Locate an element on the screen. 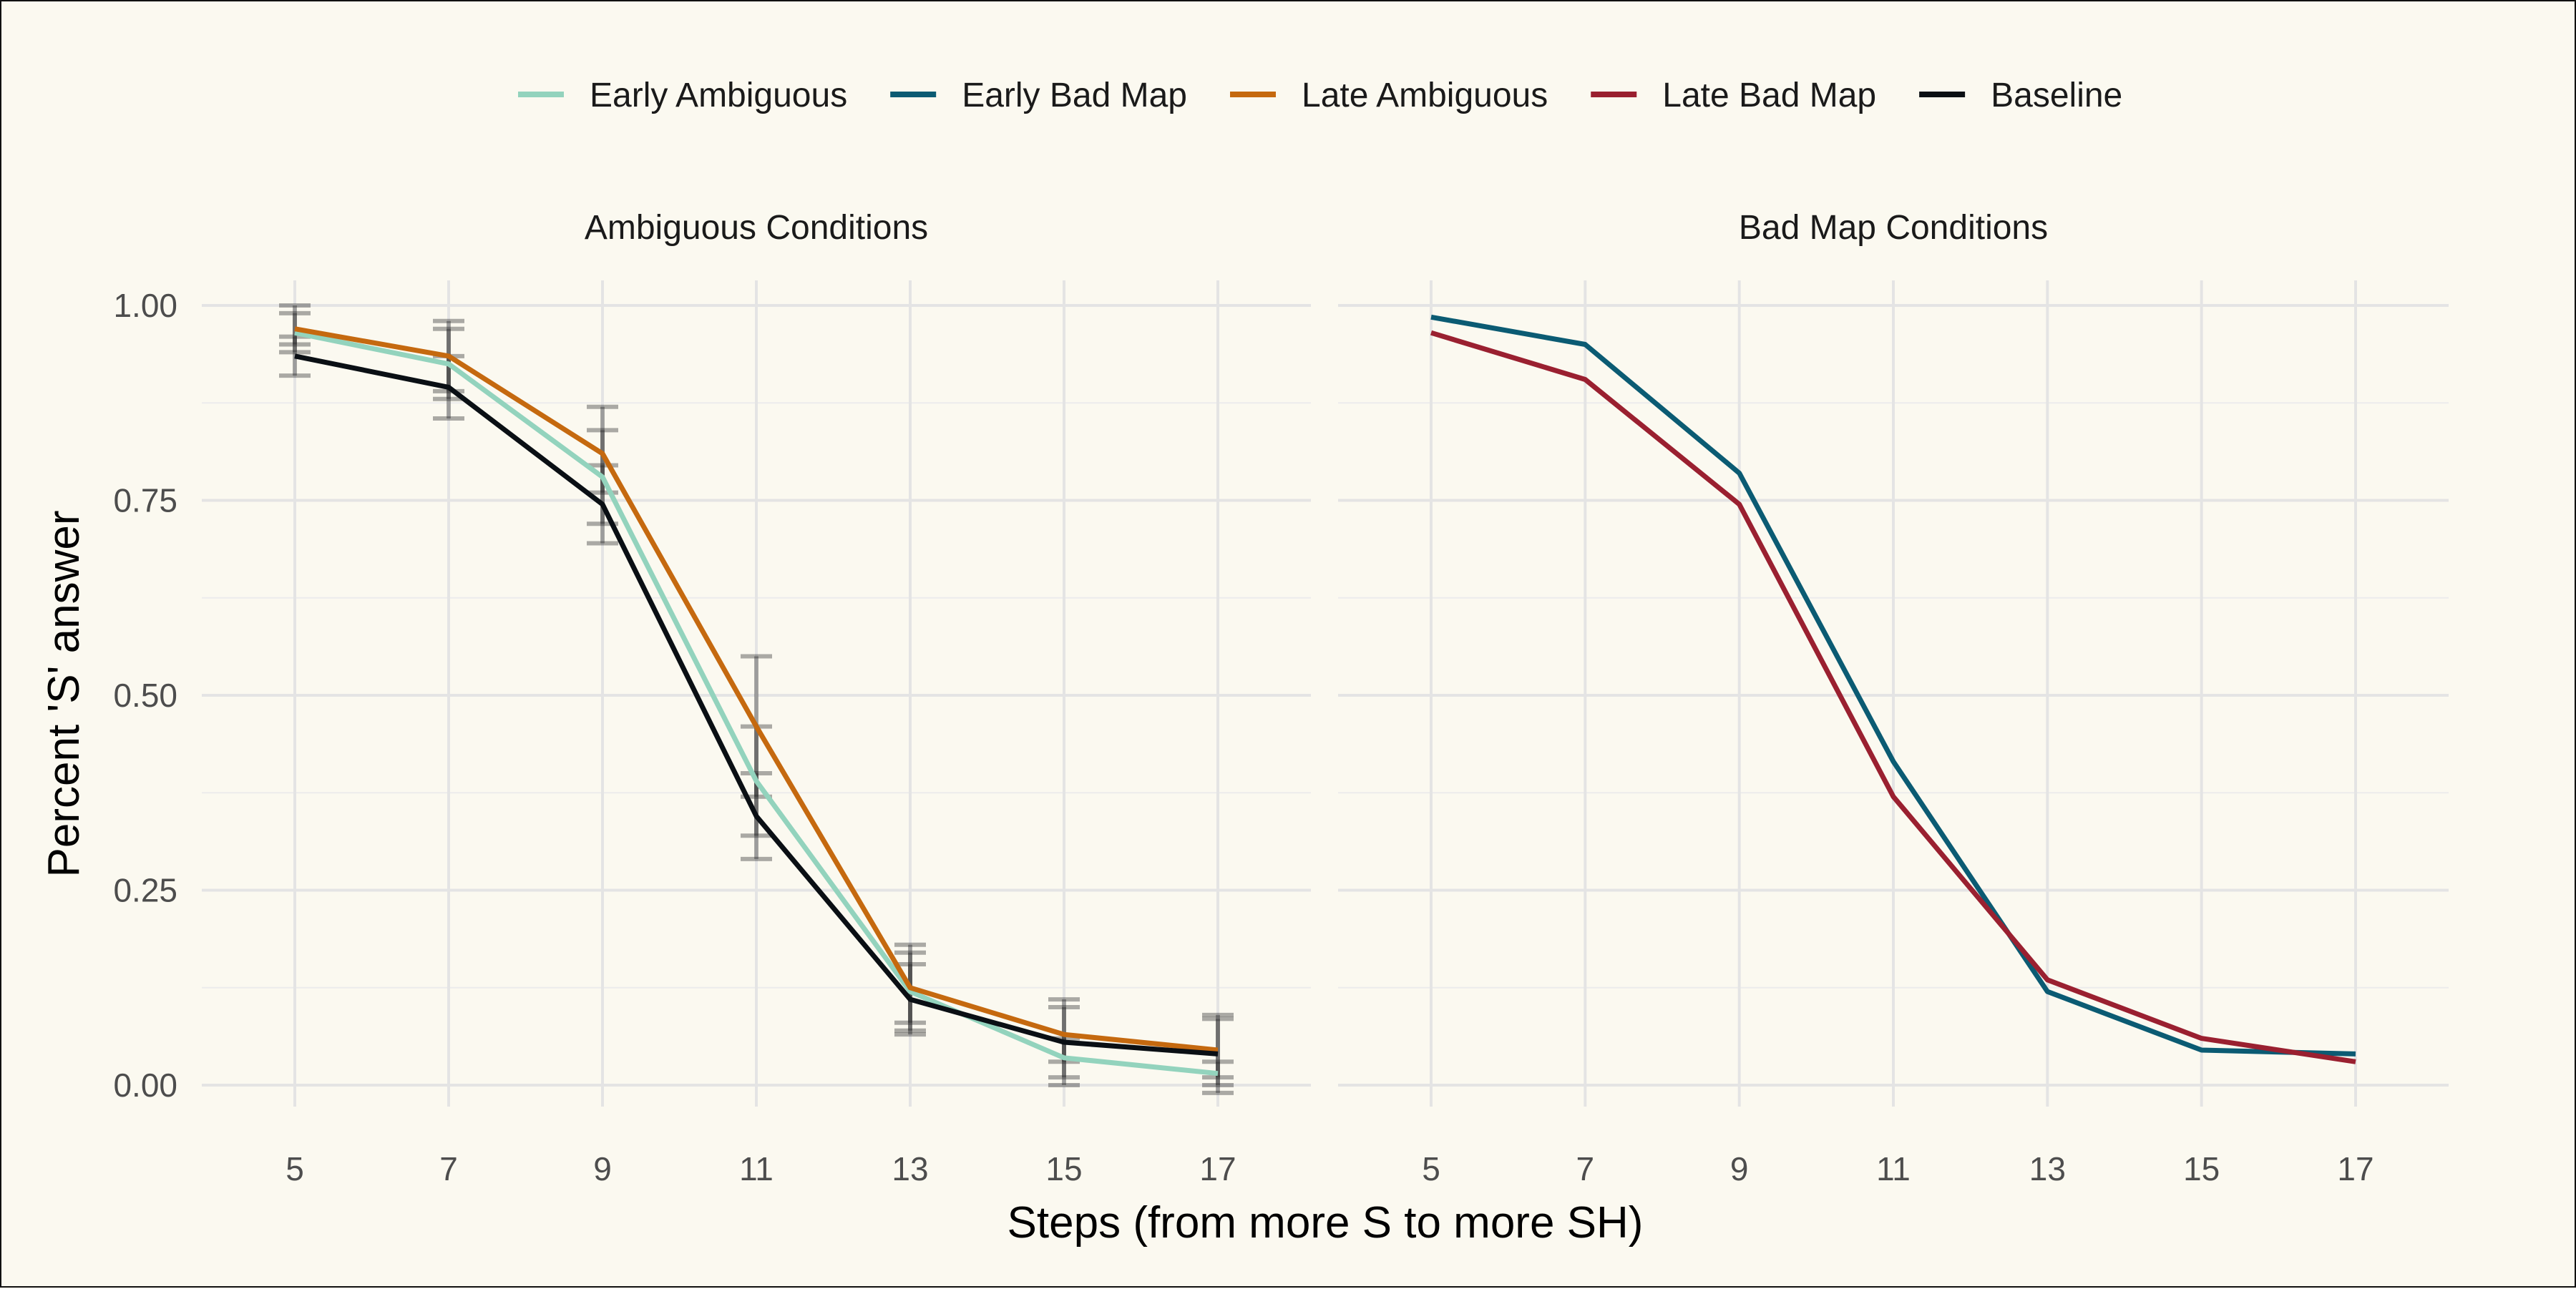 The image size is (2576, 1289). y-tick-label: 0.25 is located at coordinates (145, 891).